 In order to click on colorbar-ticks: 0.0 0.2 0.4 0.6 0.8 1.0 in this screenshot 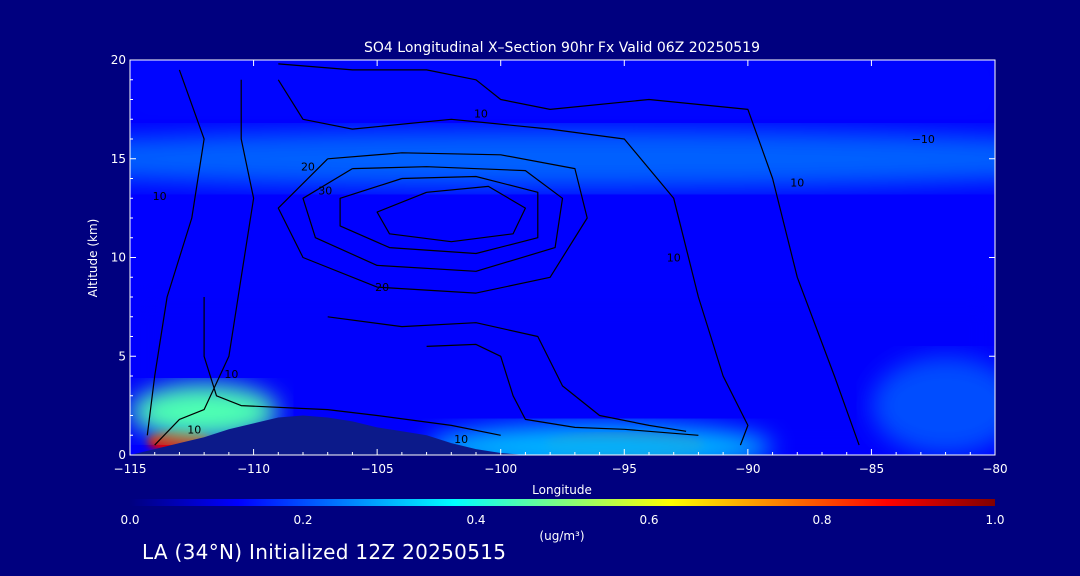, I will do `click(562, 520)`.